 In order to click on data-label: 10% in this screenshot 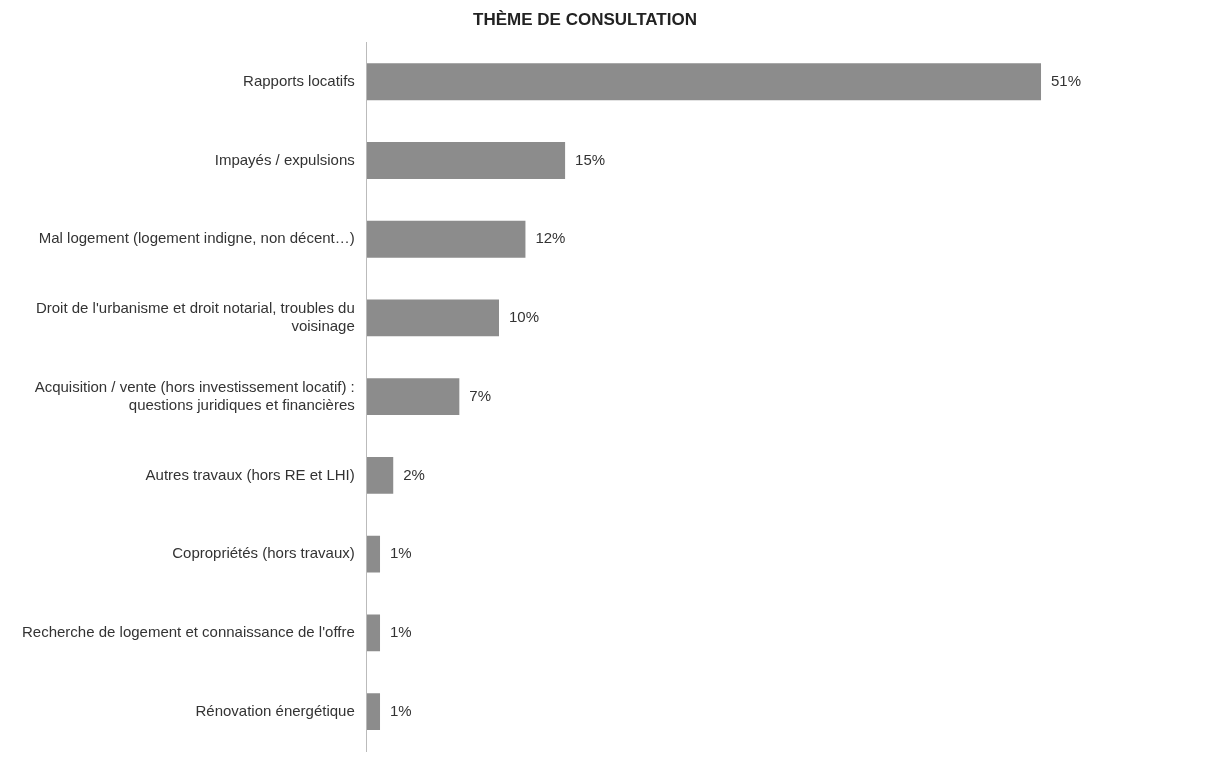, I will do `click(524, 317)`.